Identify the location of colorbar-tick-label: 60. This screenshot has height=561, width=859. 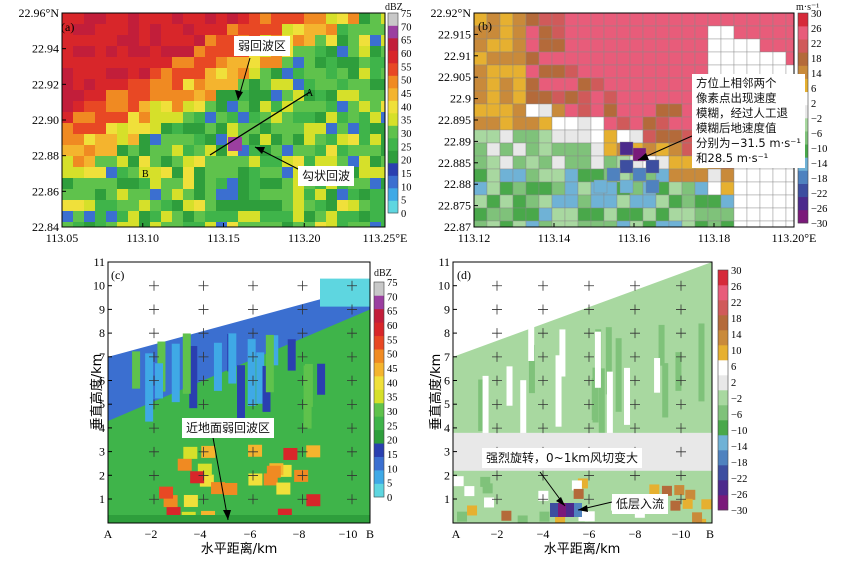
(392, 326).